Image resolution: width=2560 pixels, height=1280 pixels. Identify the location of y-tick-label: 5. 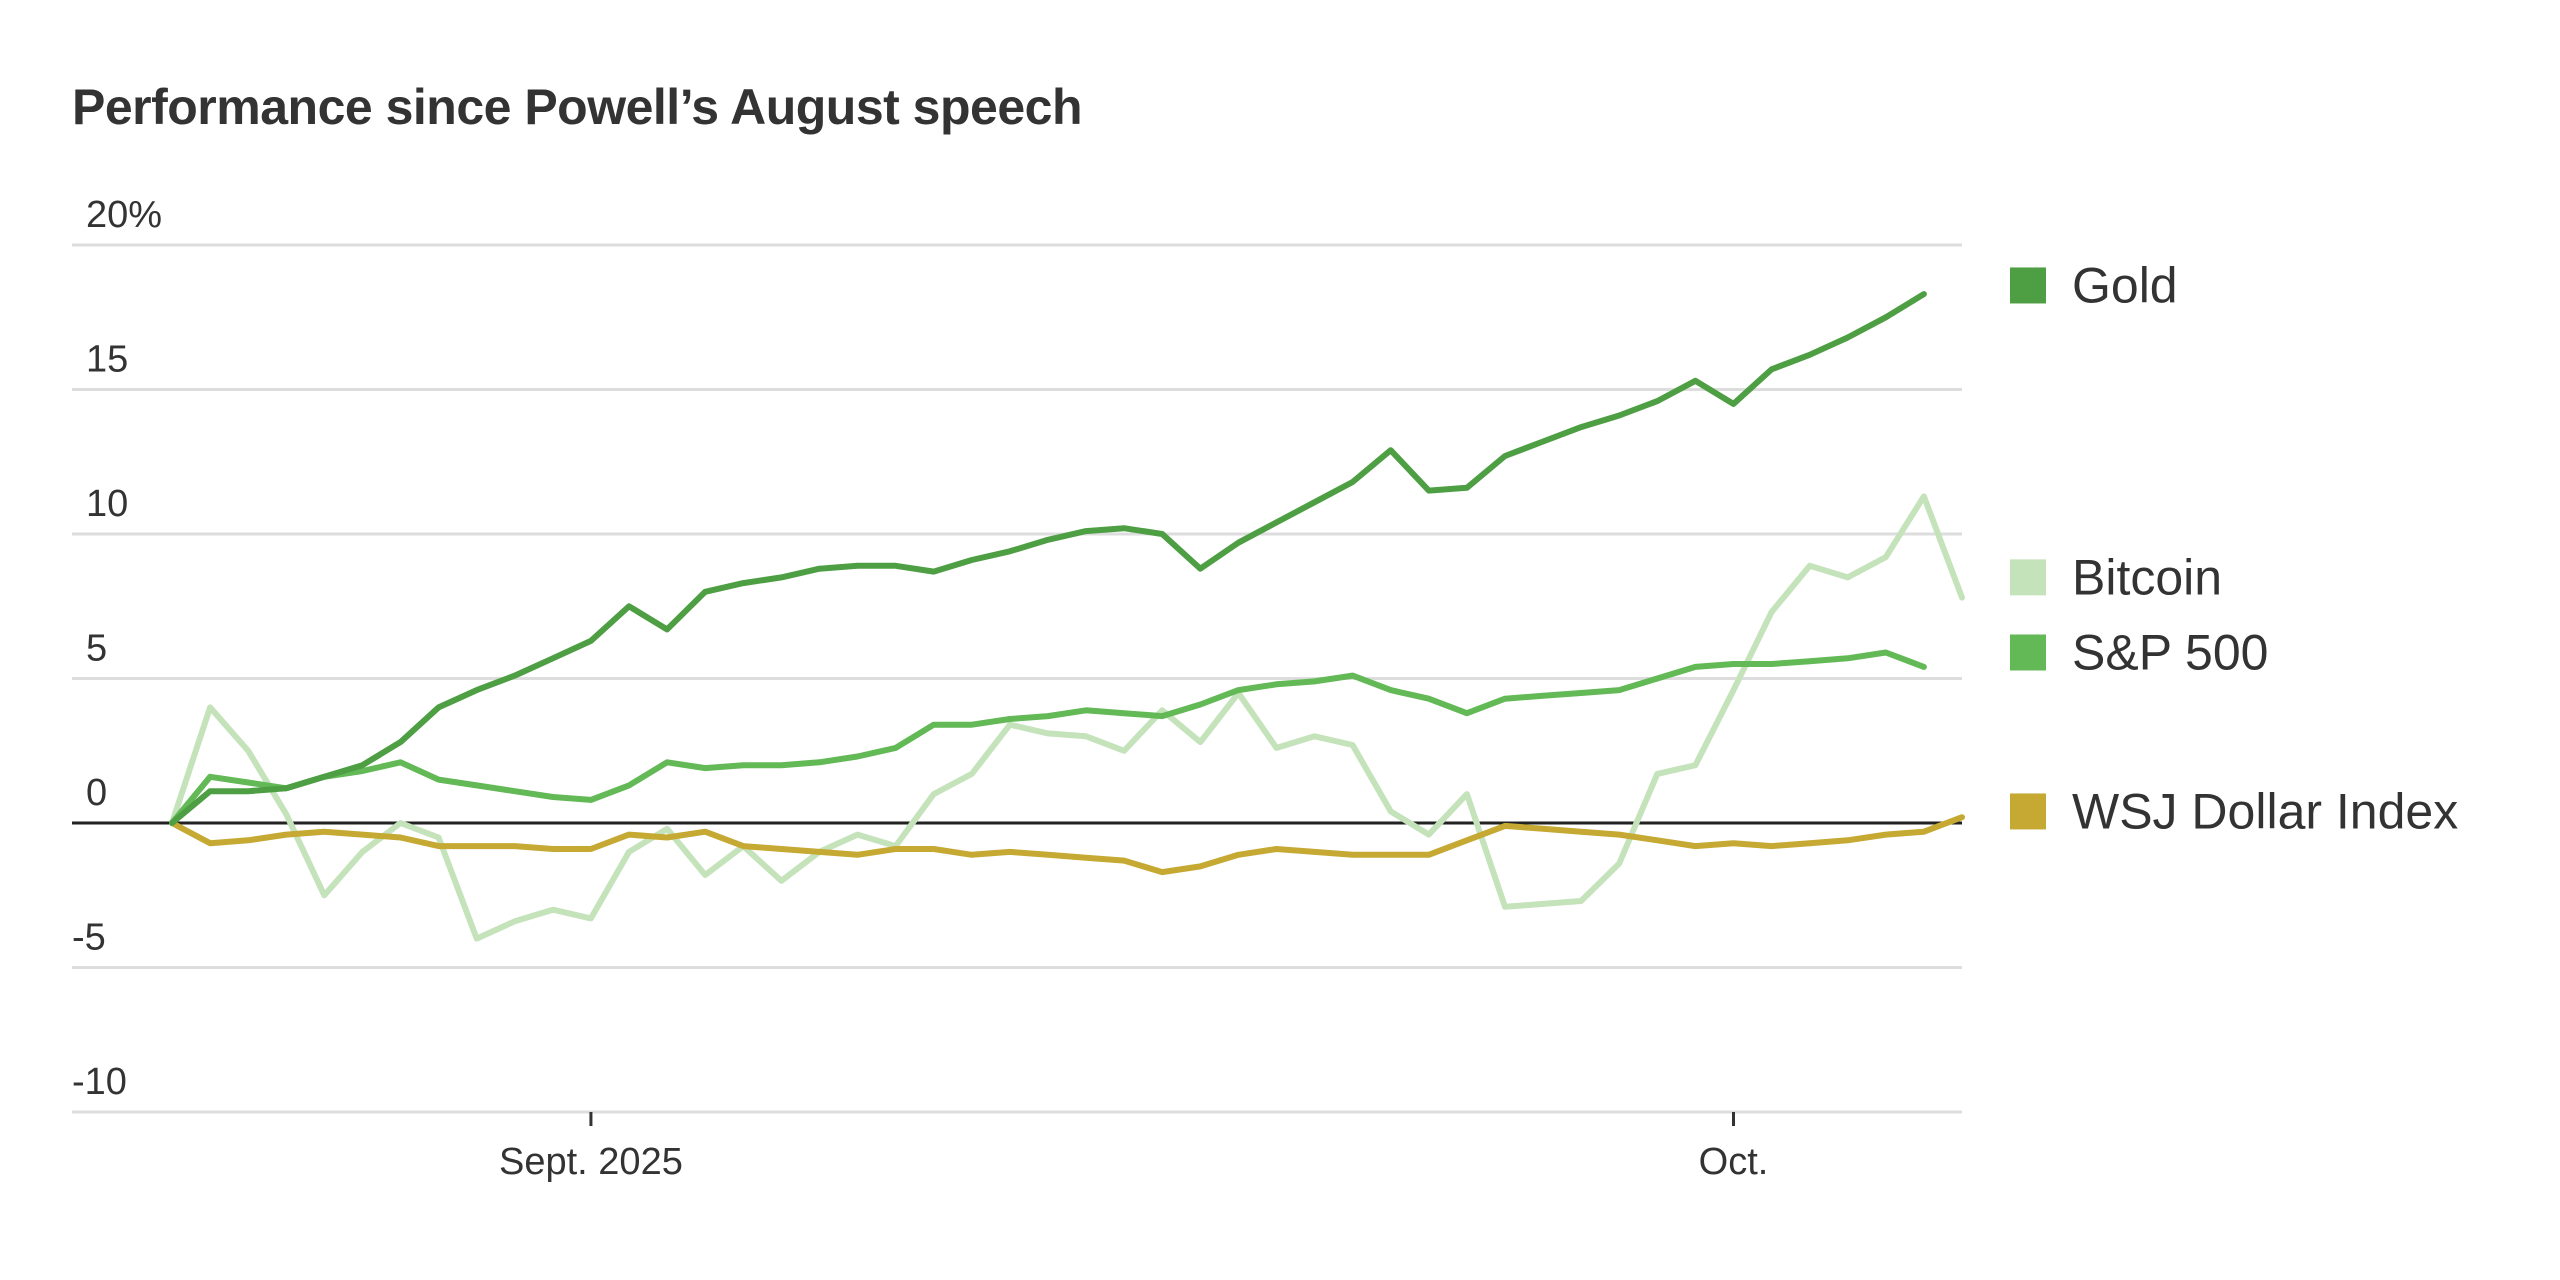
(96, 649).